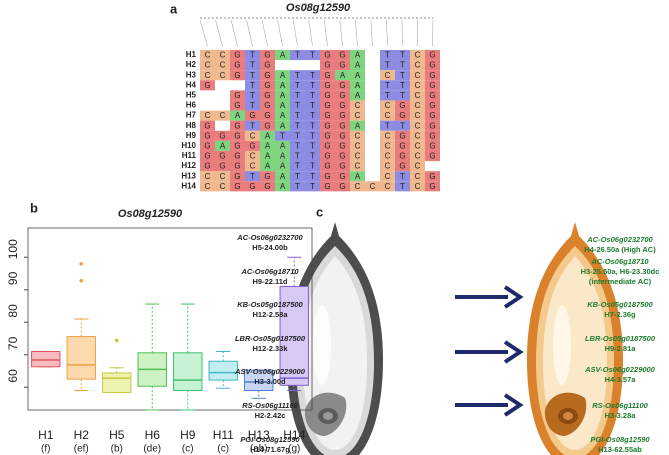 The height and width of the screenshot is (455, 669). I want to click on x-tick-label: H1, so click(46, 435).